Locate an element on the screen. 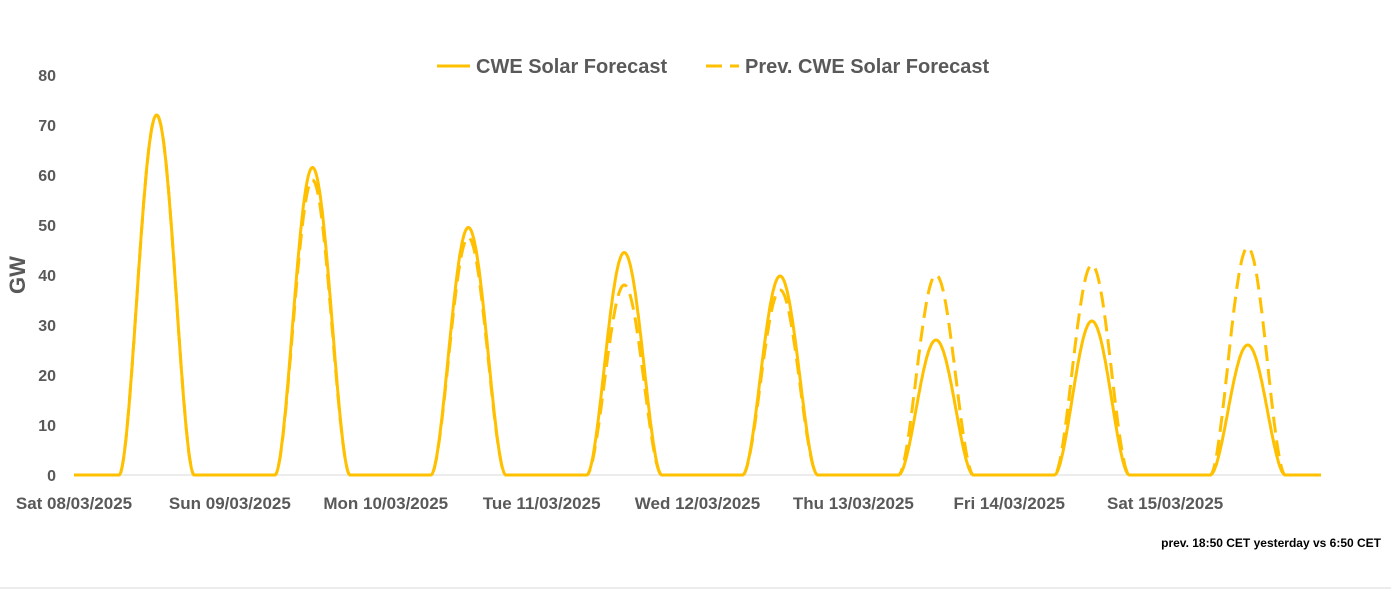 The image size is (1391, 595). x-tick-label: Tue 11/03/2025 is located at coordinates (542, 503).